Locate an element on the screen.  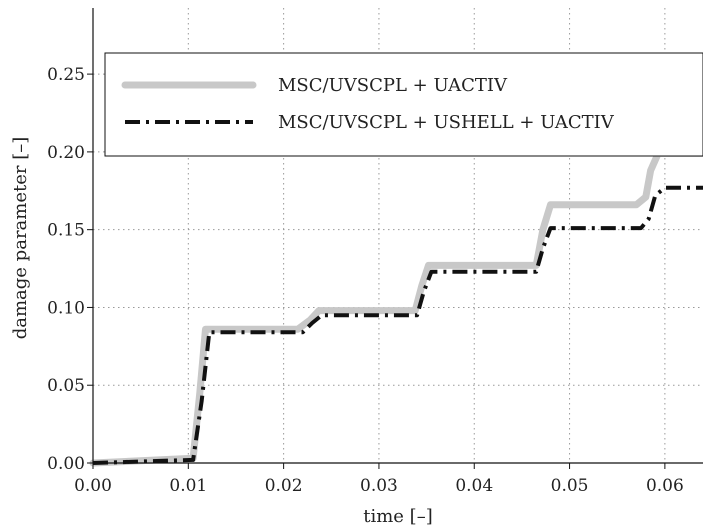
x-axis-label: time [–] is located at coordinates (397, 516).